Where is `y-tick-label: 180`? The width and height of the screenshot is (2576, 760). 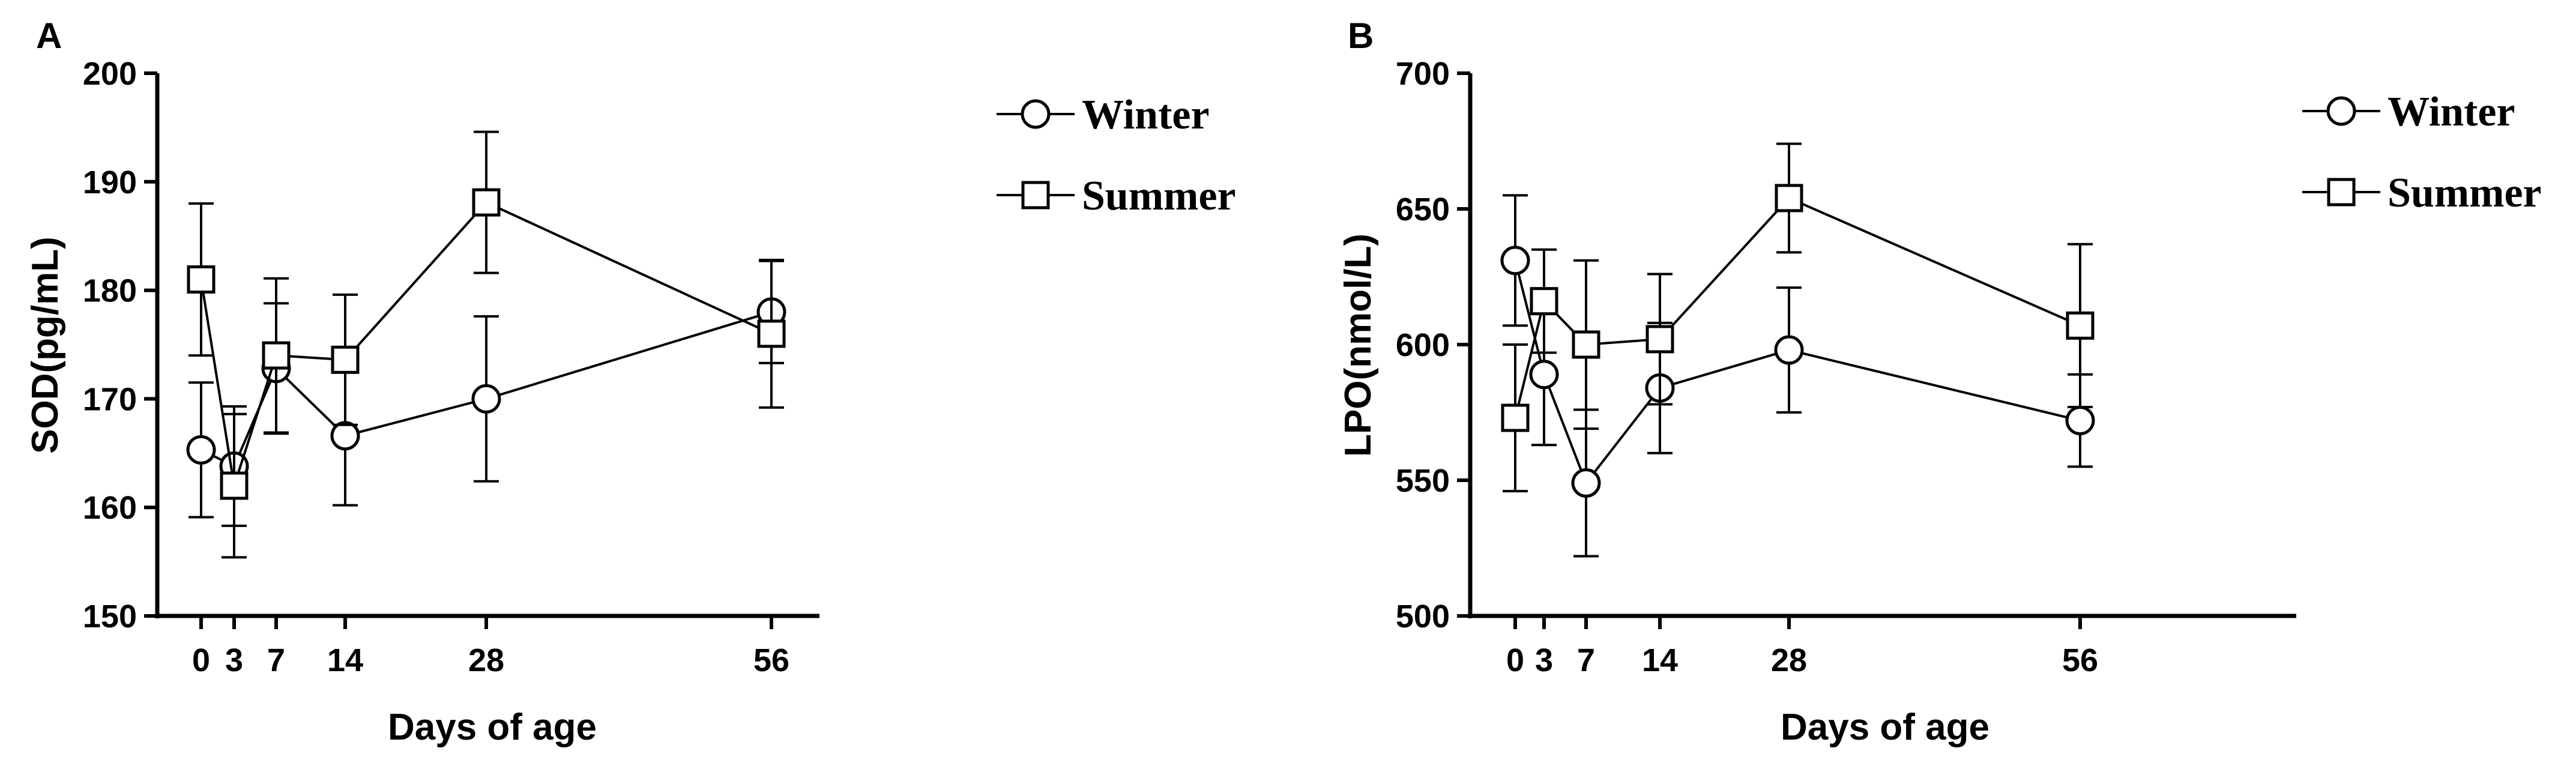 y-tick-label: 180 is located at coordinates (110, 291).